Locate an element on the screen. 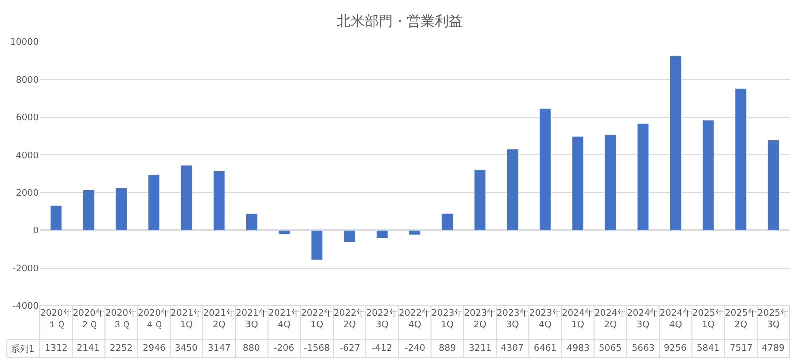 This screenshot has width=800, height=361. x-tick-label: 2022年4Q is located at coordinates (415, 319).